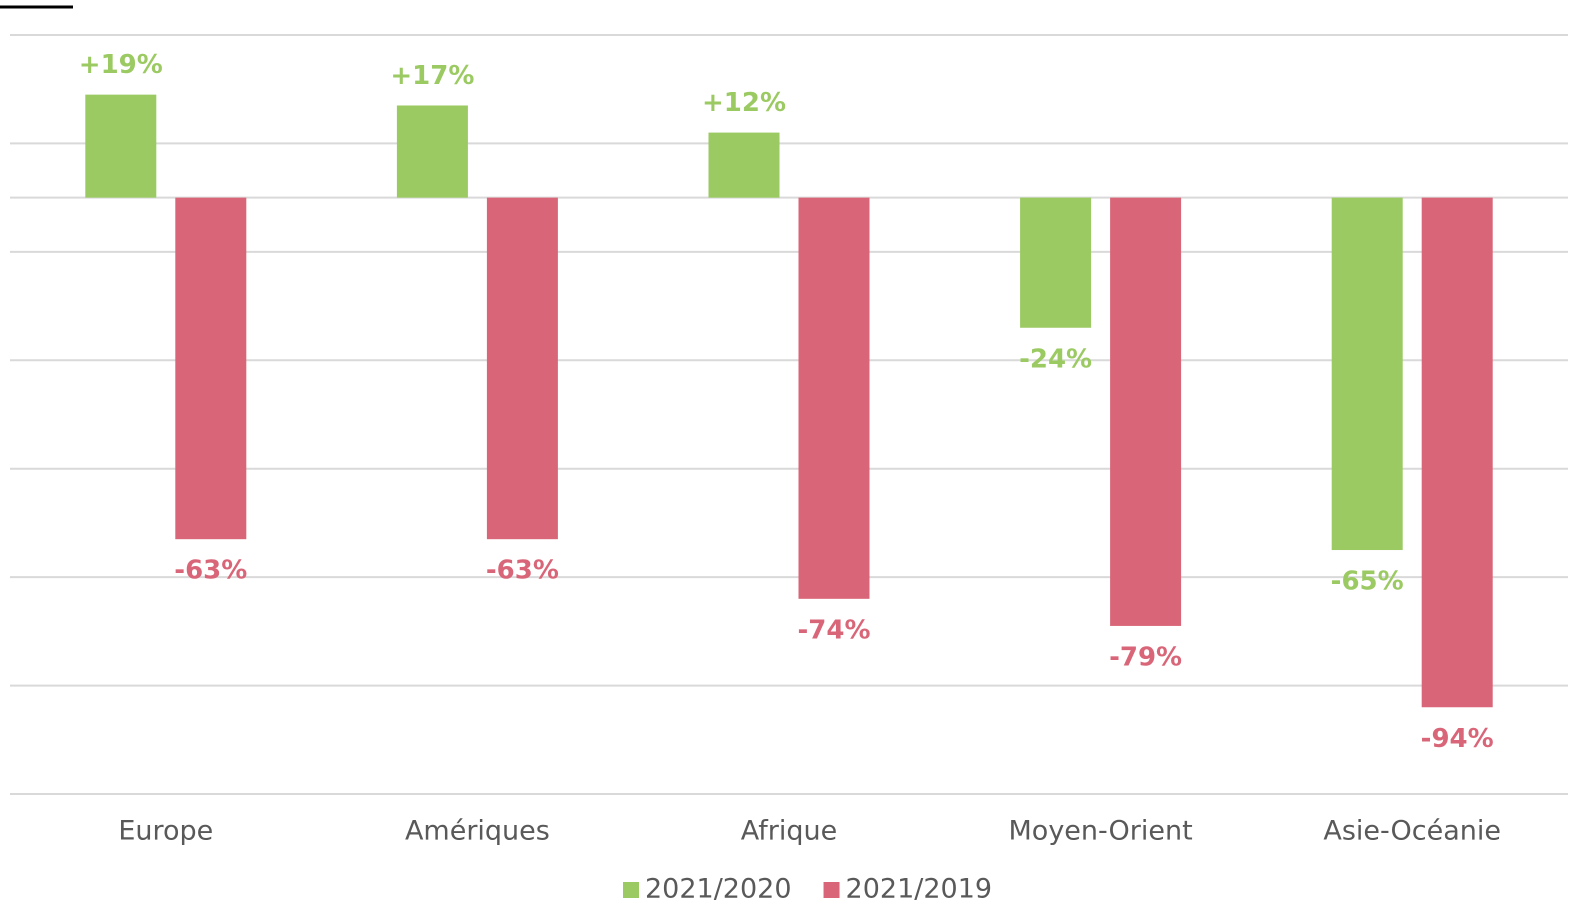  What do you see at coordinates (1055, 359) in the screenshot?
I see `data-label: -24%` at bounding box center [1055, 359].